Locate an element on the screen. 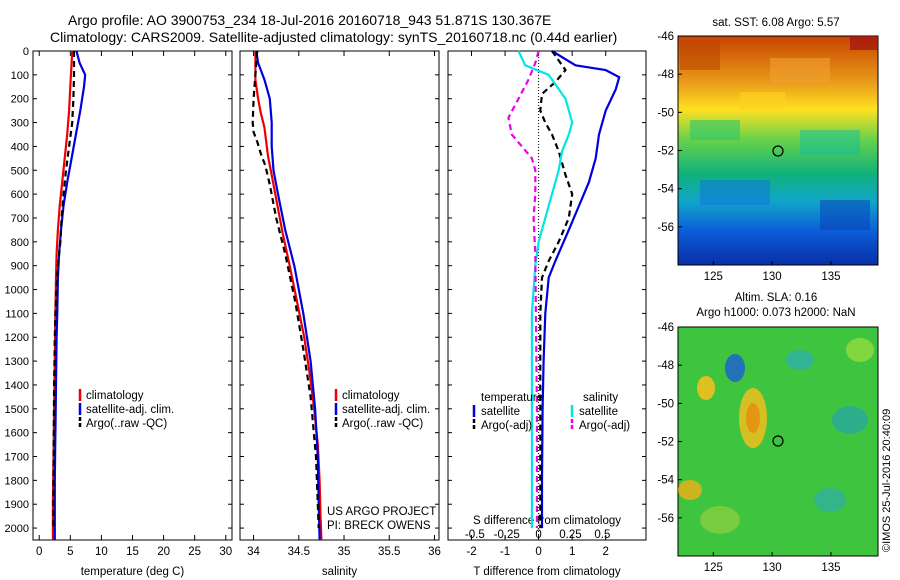 This screenshot has width=900, height=580. diff-xtick-label: 2 is located at coordinates (606, 552).